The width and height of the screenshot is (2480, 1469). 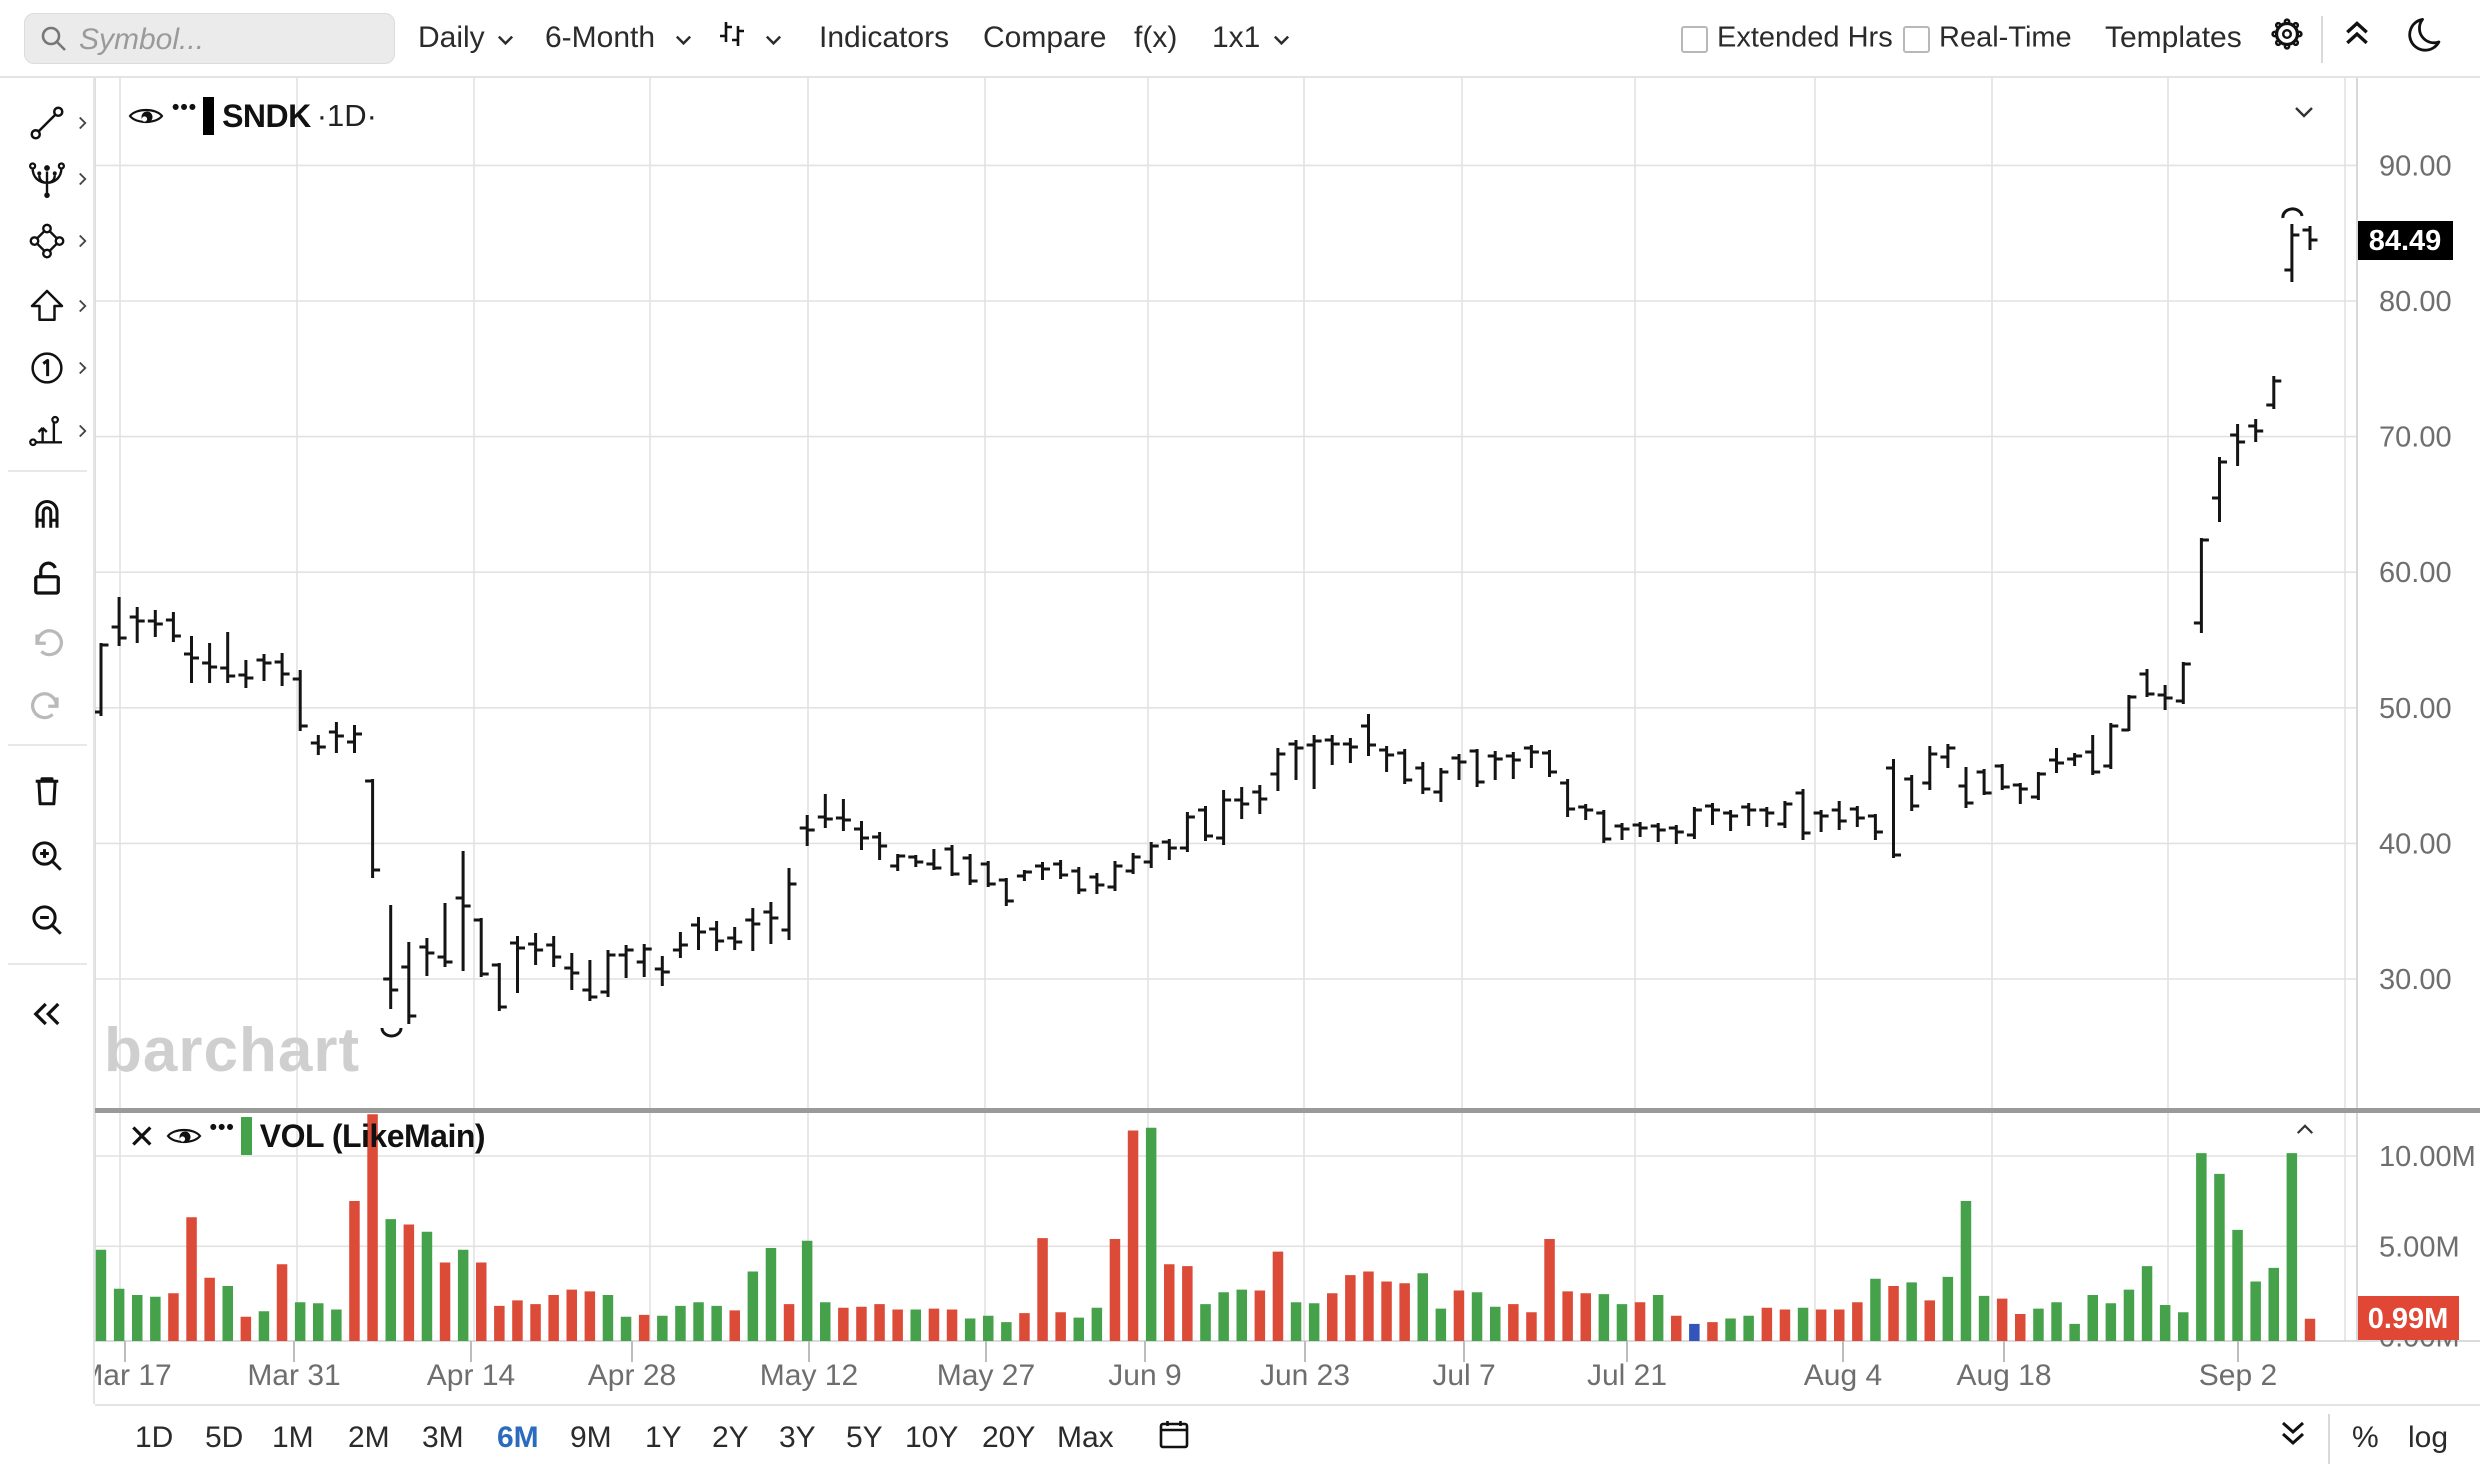 I want to click on svg-text: 80.00, so click(x=2415, y=302).